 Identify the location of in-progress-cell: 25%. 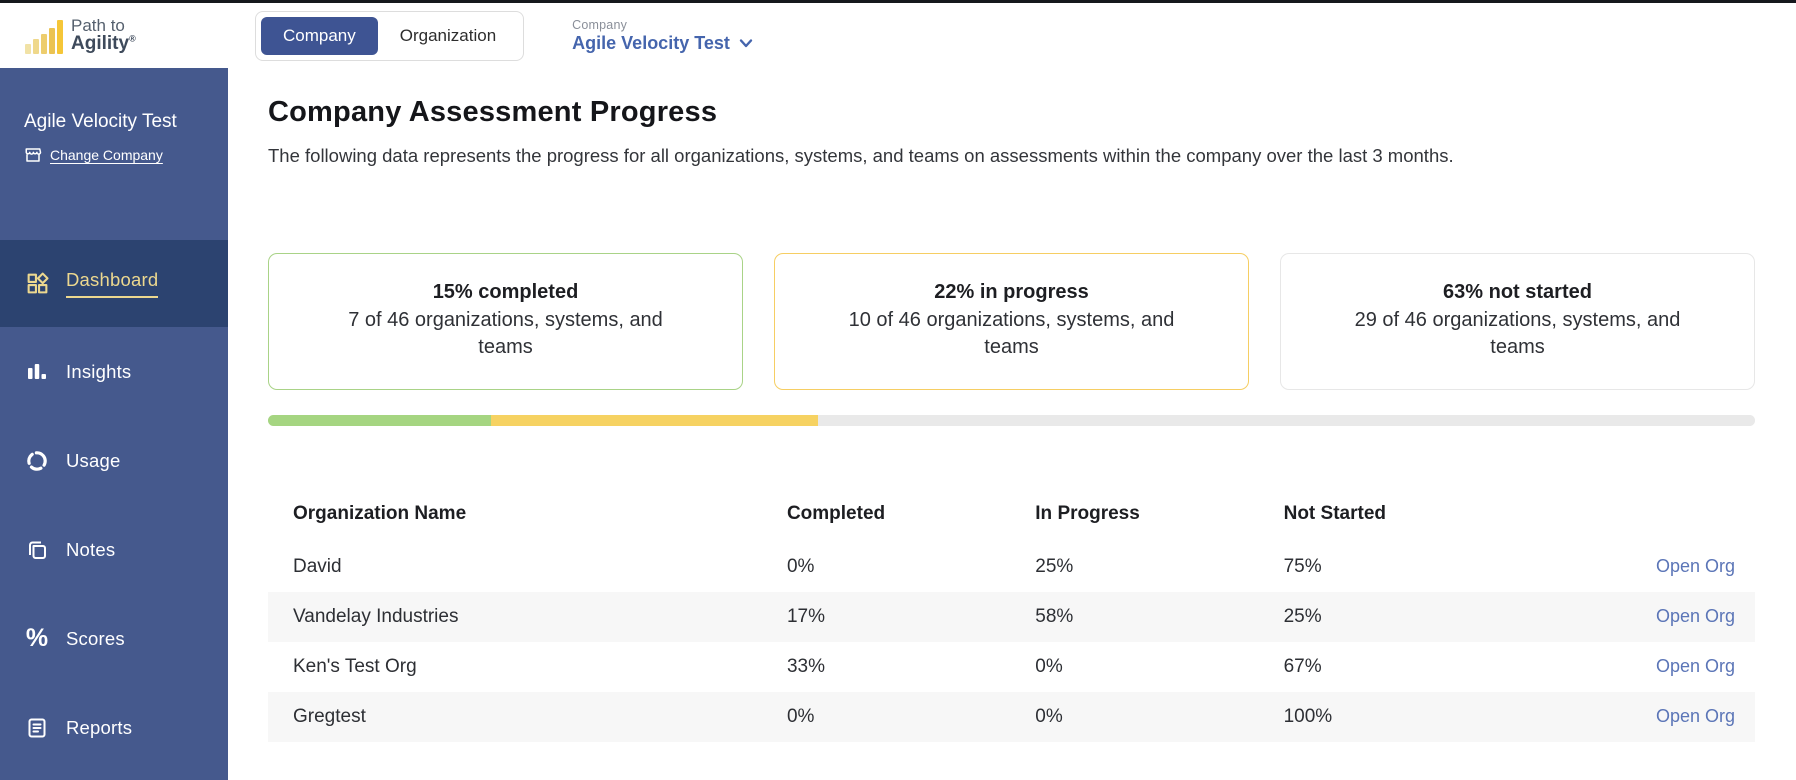
(1054, 566).